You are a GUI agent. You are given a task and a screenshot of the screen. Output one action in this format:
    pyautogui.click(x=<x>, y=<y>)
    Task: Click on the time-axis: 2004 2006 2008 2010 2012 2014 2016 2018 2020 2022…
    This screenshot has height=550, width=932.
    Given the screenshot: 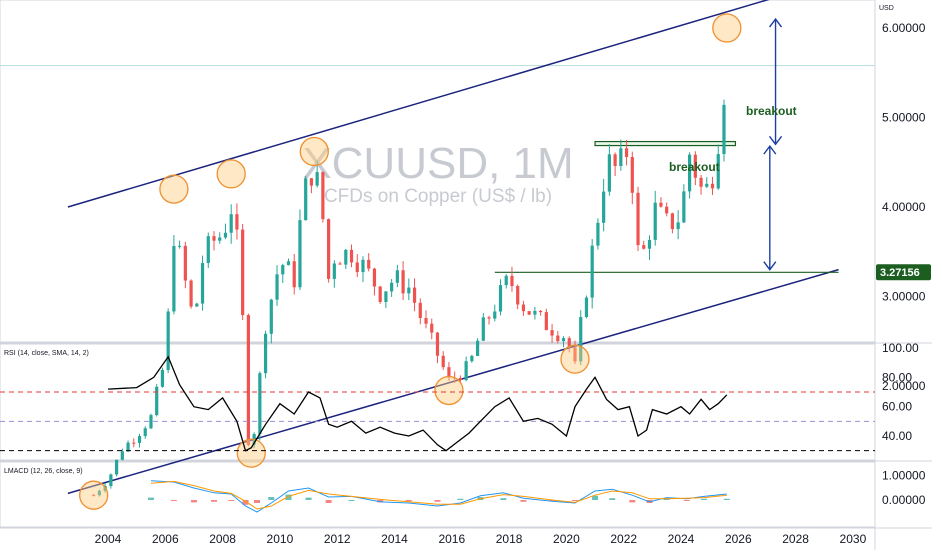 What is the action you would take?
    pyautogui.click(x=481, y=539)
    